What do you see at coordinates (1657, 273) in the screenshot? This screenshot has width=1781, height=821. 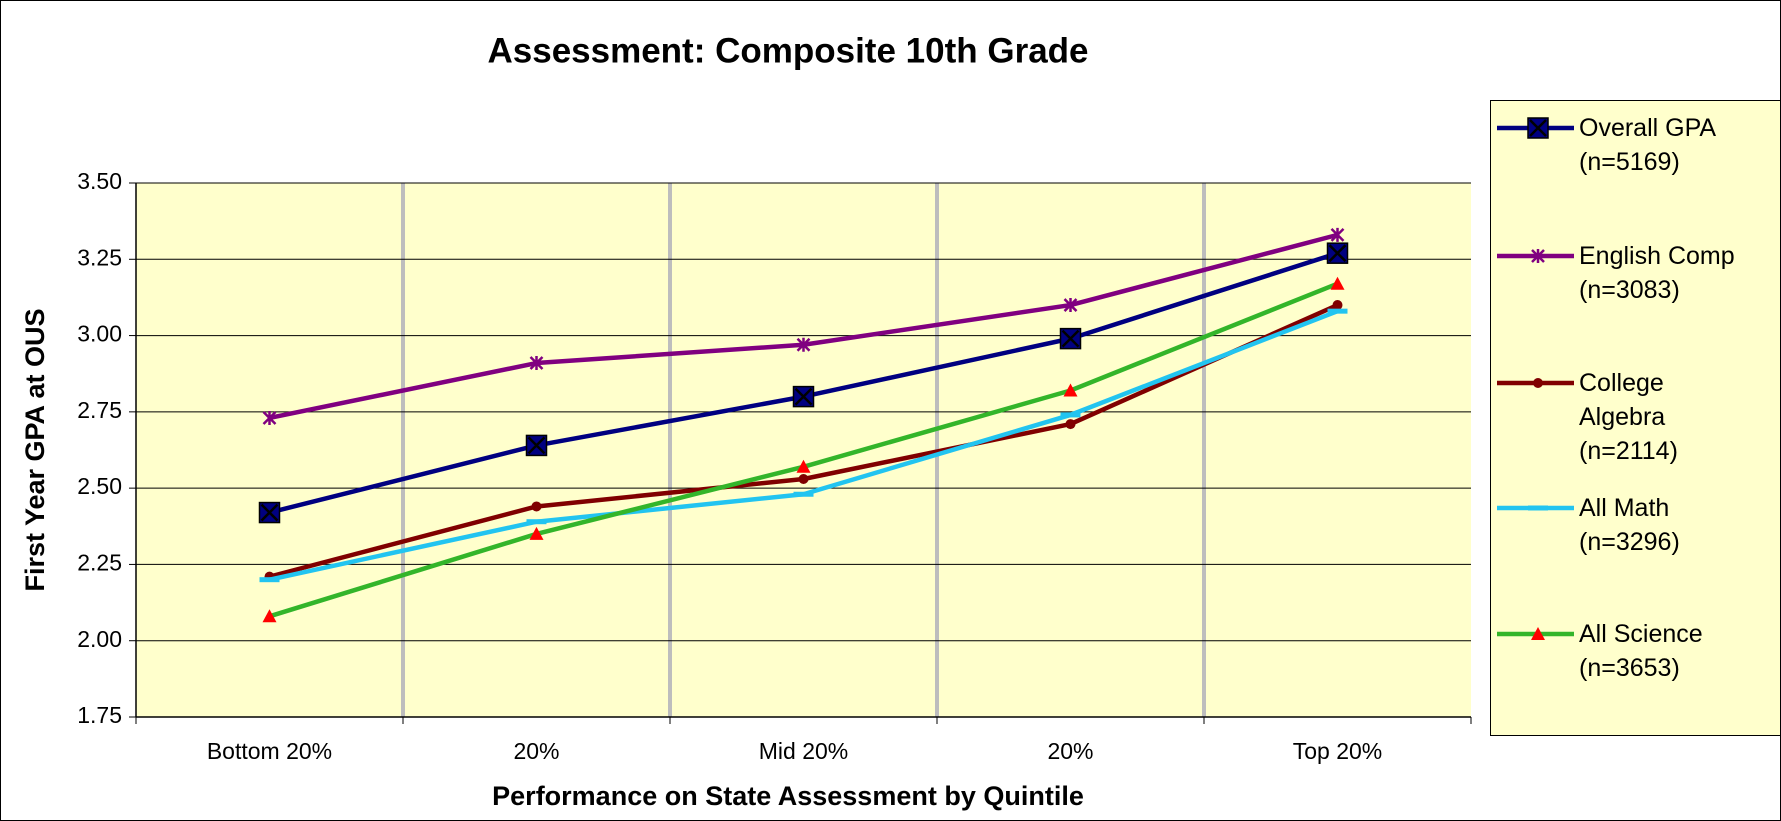 I see `legend-label: English Comp (n=3083)` at bounding box center [1657, 273].